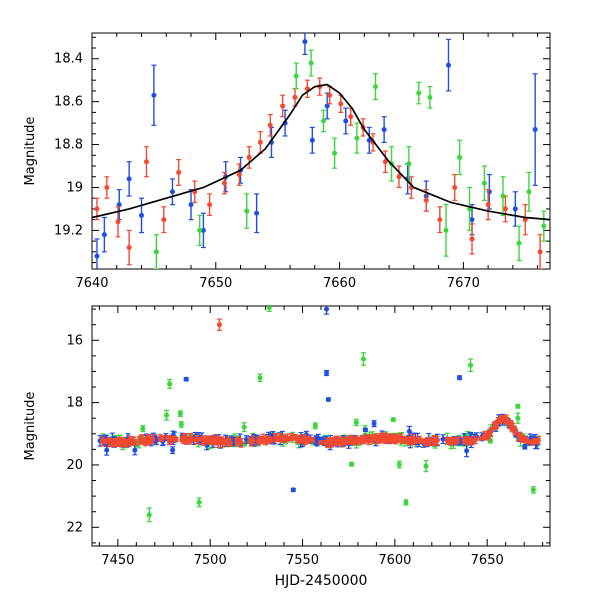  Describe the element at coordinates (210, 560) in the screenshot. I see `x-tick-label: 7500` at that location.